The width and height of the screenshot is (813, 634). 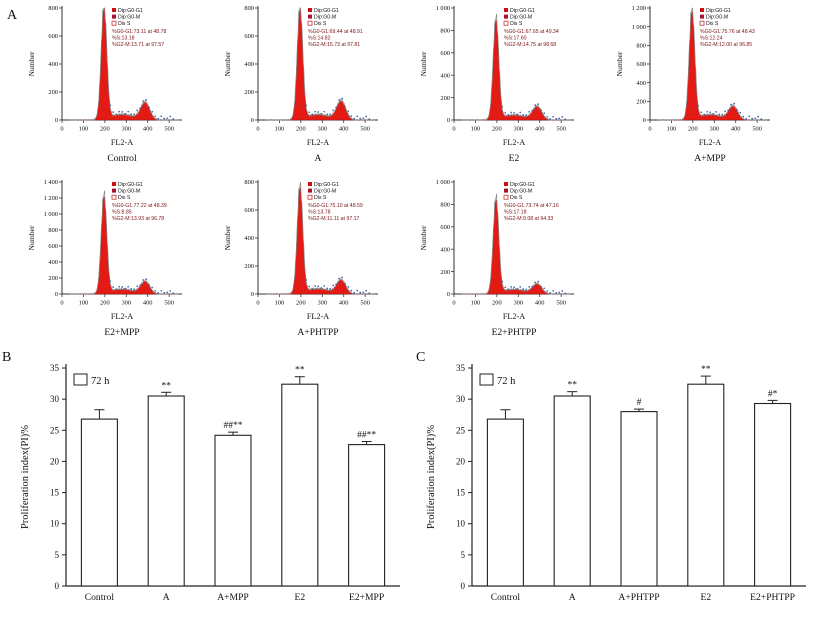 What do you see at coordinates (335, 32) in the screenshot?
I see `svg-text: %G0-G1:69.44 at 48.91` at bounding box center [335, 32].